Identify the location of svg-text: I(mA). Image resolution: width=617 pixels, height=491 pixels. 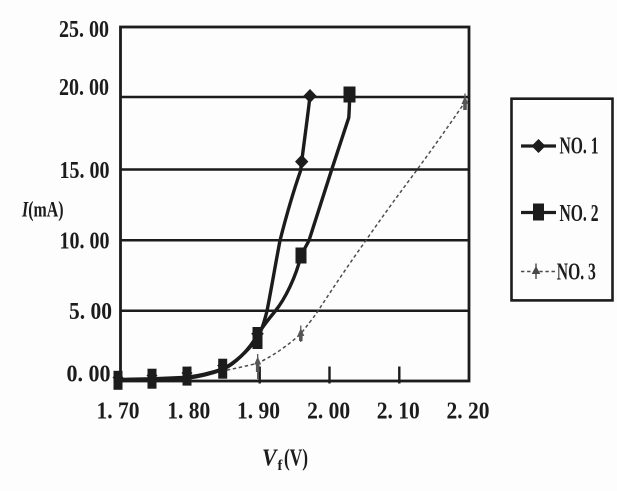
(42, 209).